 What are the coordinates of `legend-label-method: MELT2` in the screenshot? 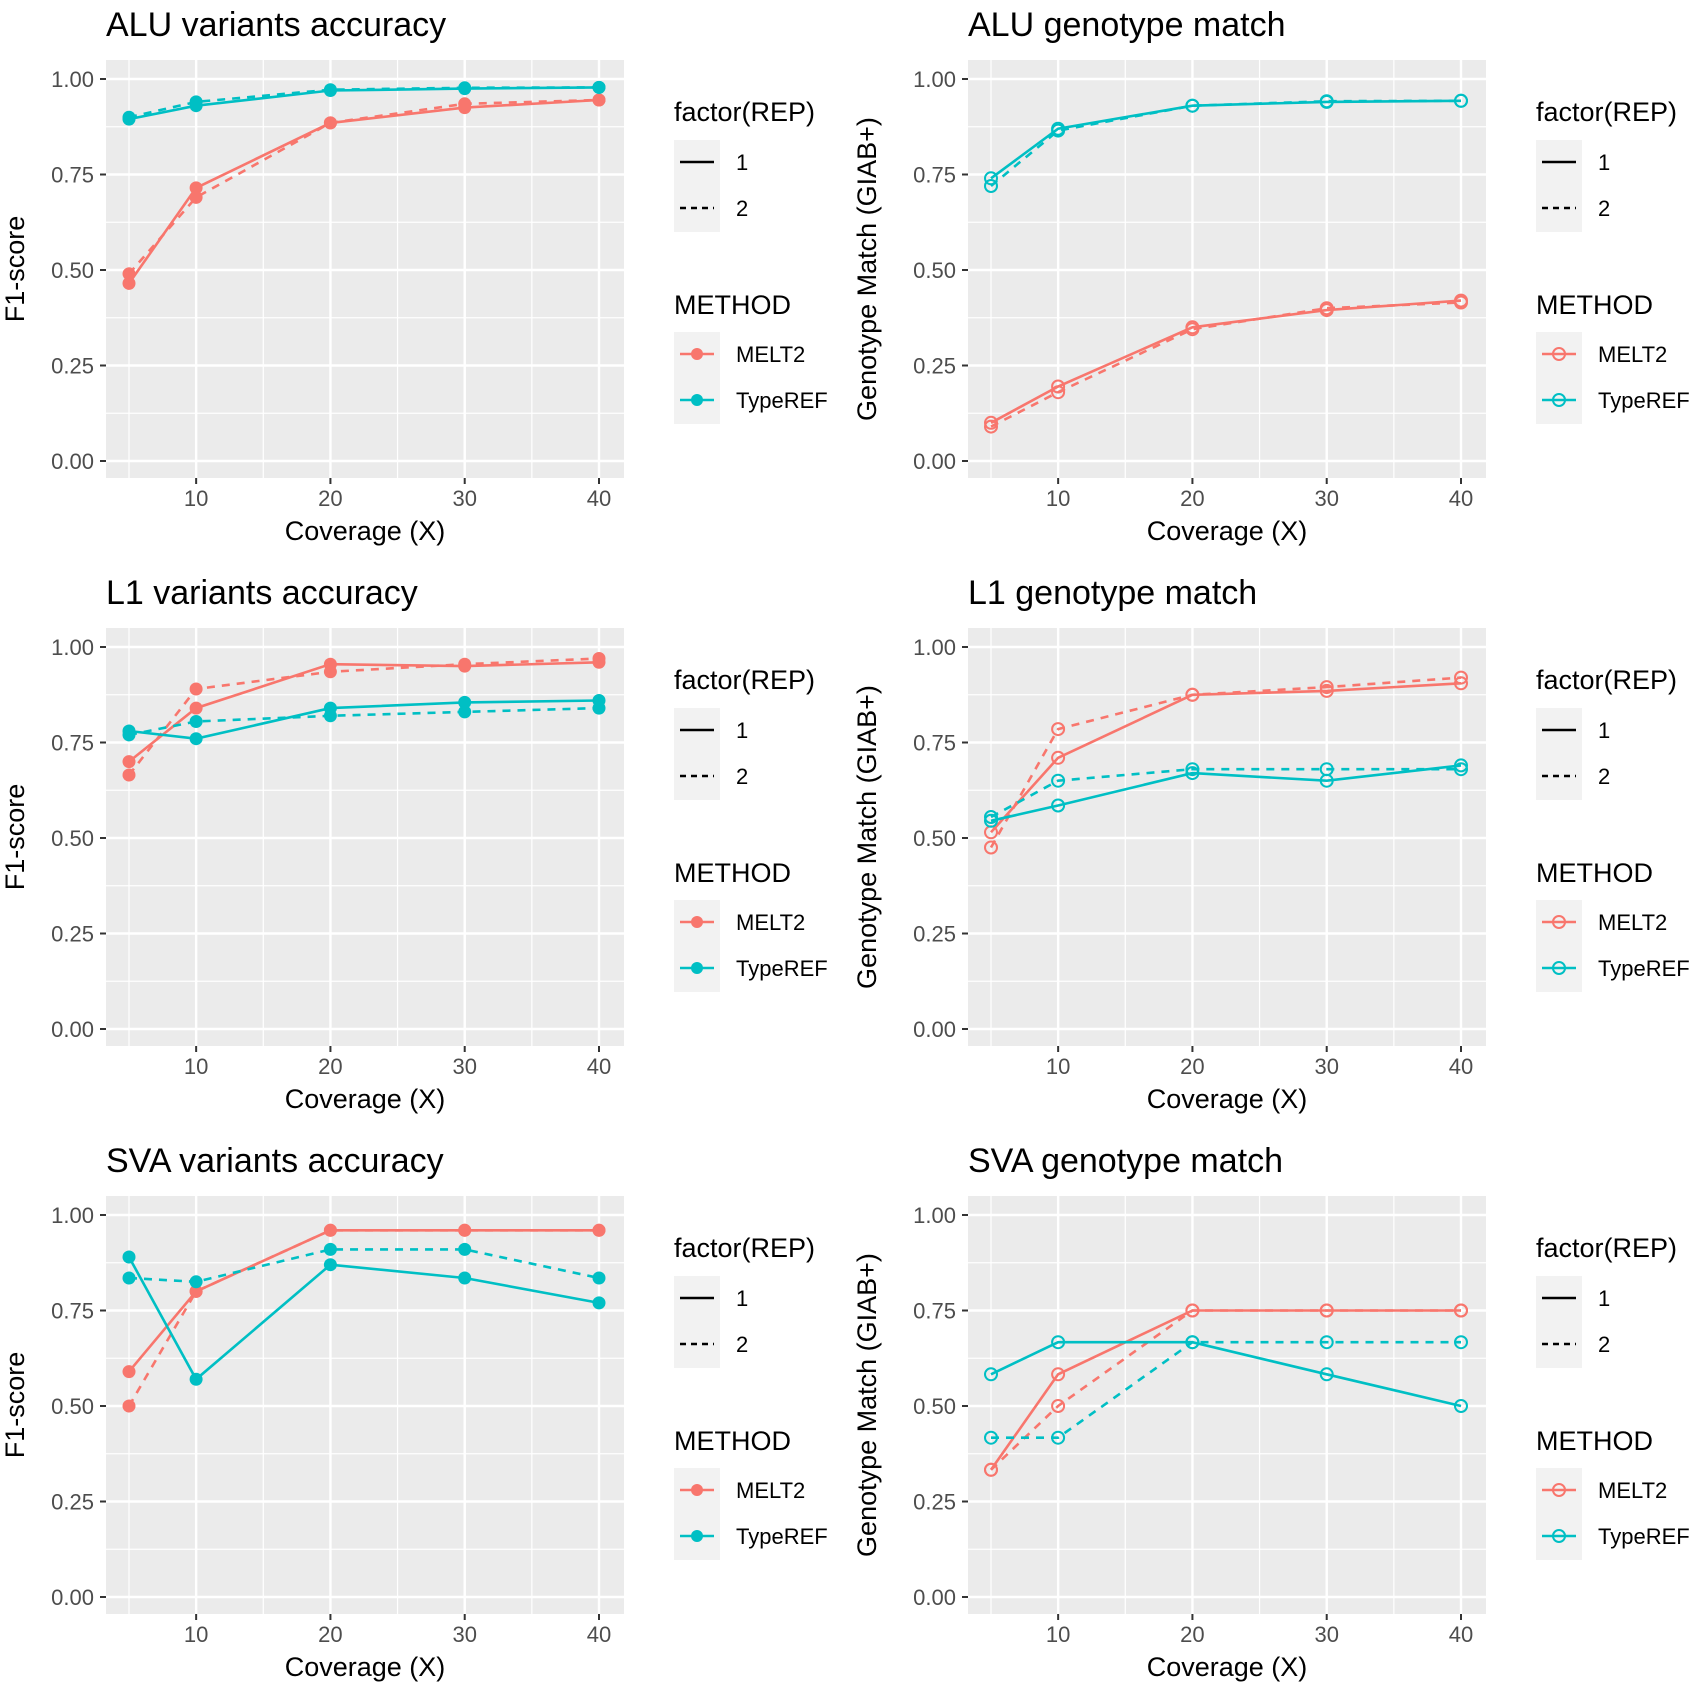 It's located at (770, 1490).